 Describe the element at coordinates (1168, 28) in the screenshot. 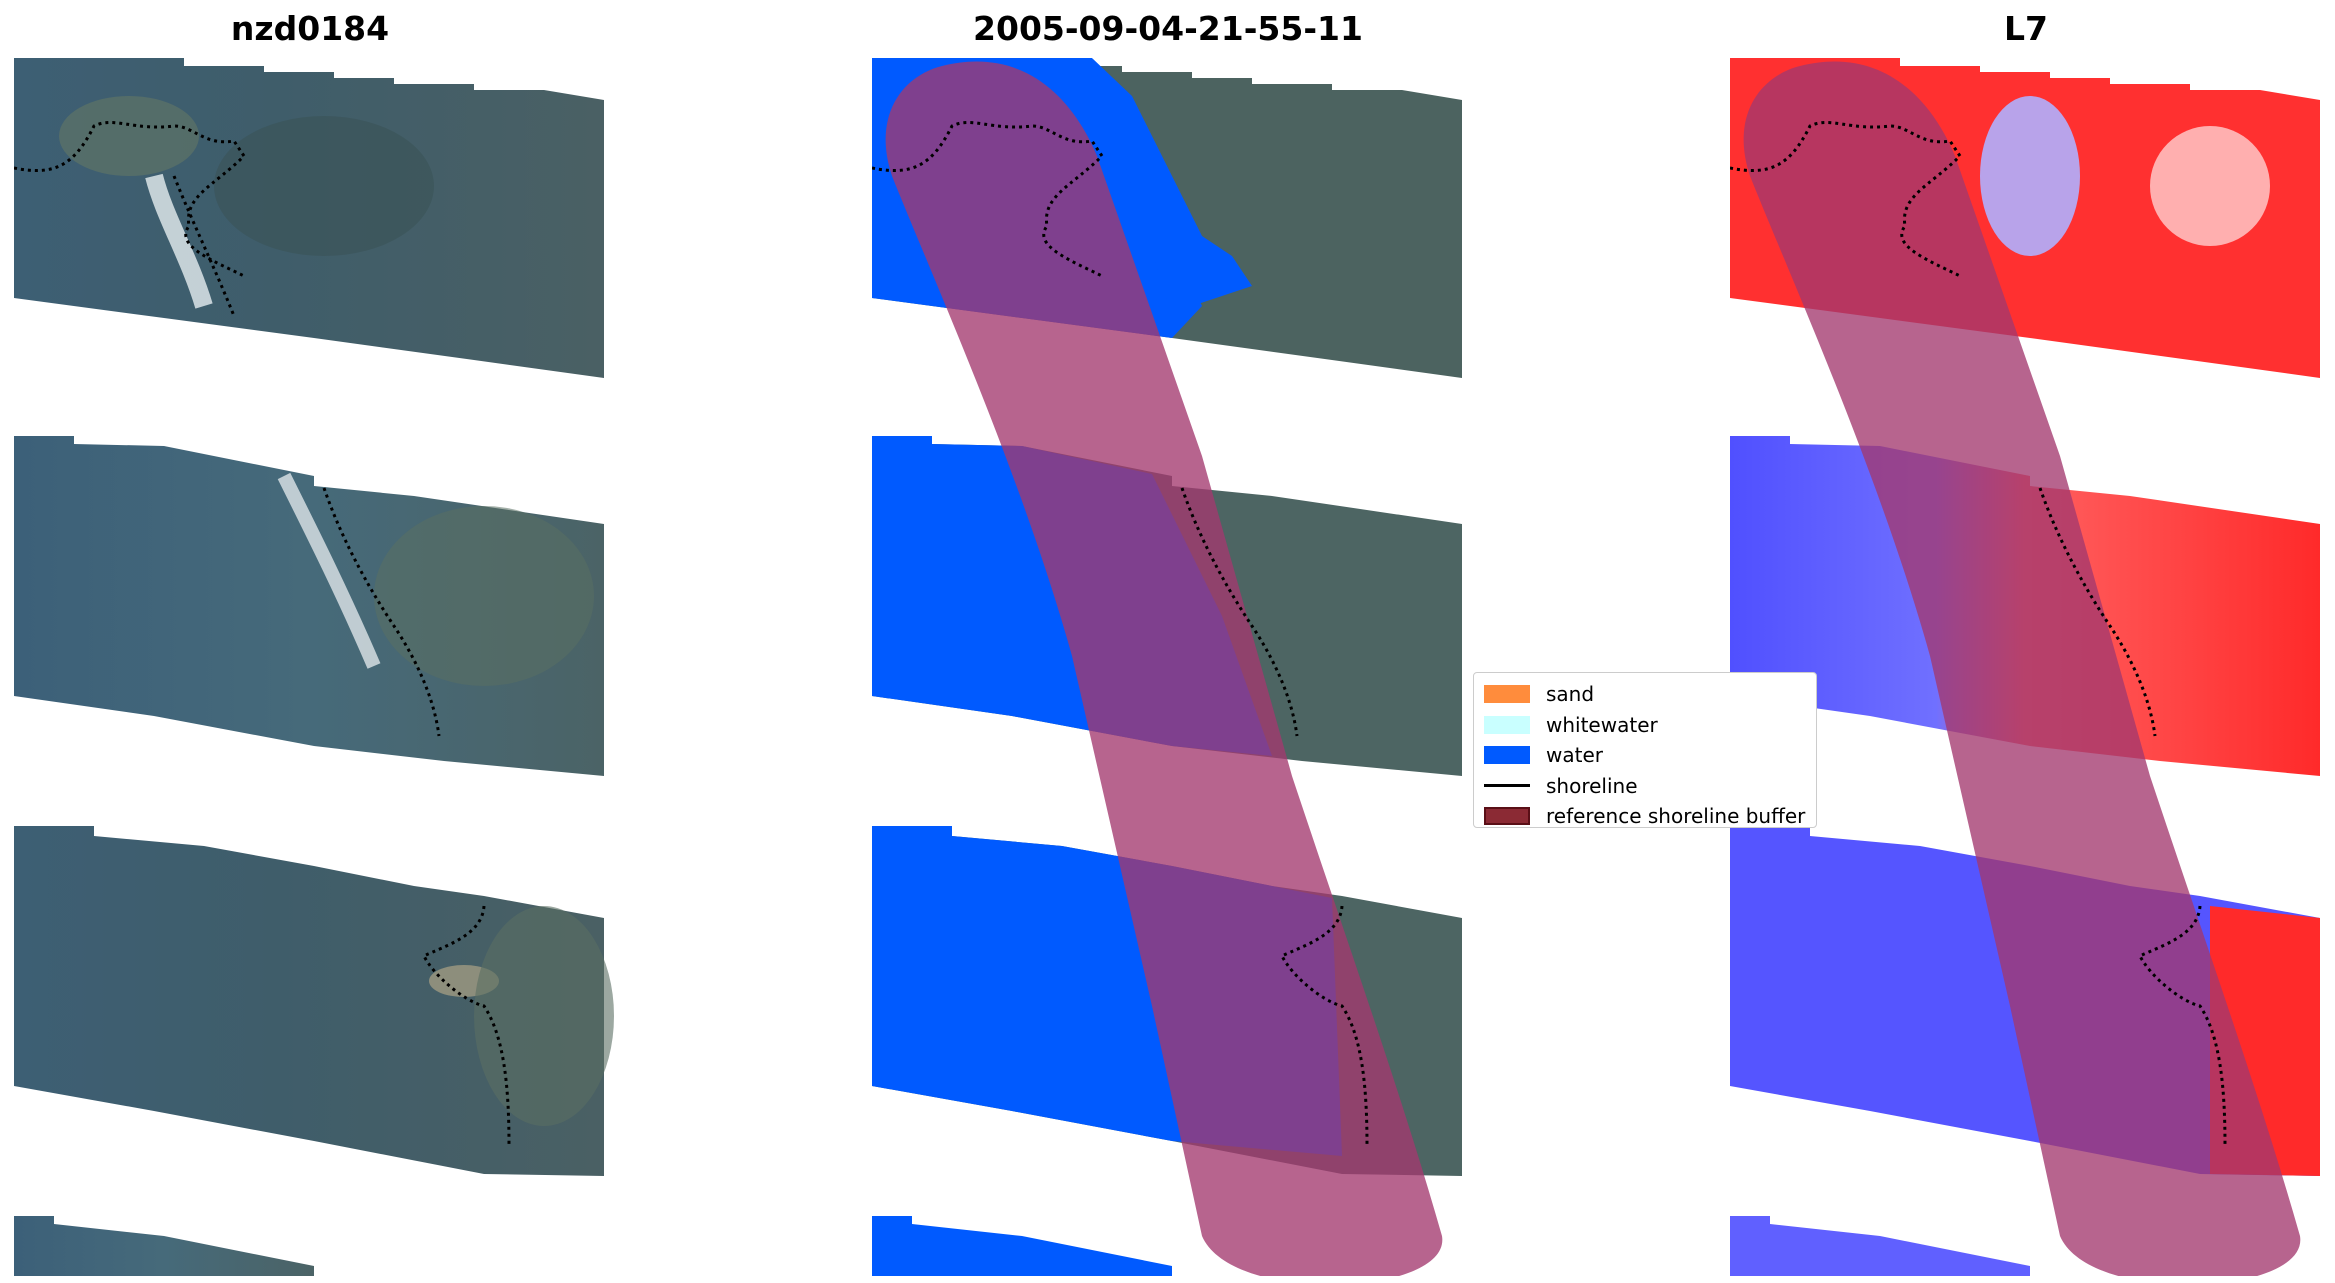

I see `panel-title-classified: 2005-09-04-21-55-11` at that location.